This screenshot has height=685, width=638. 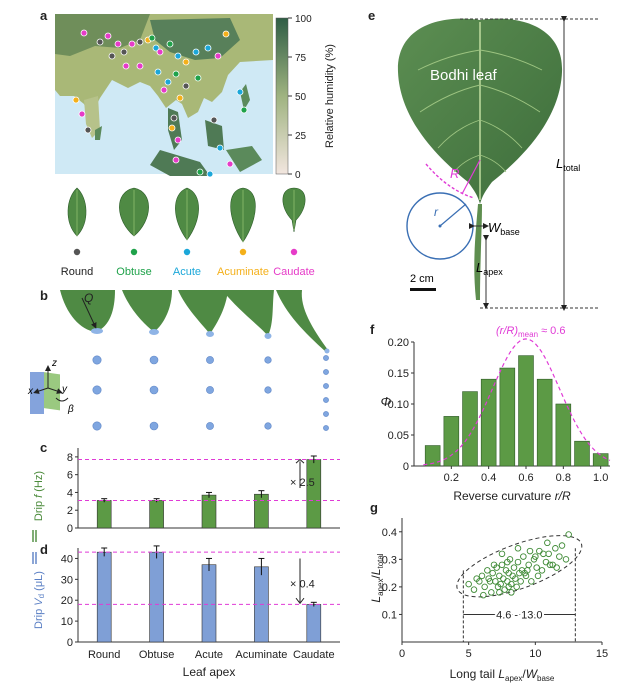 What do you see at coordinates (261, 655) in the screenshot?
I see `x-tick-label: Acuminate` at bounding box center [261, 655].